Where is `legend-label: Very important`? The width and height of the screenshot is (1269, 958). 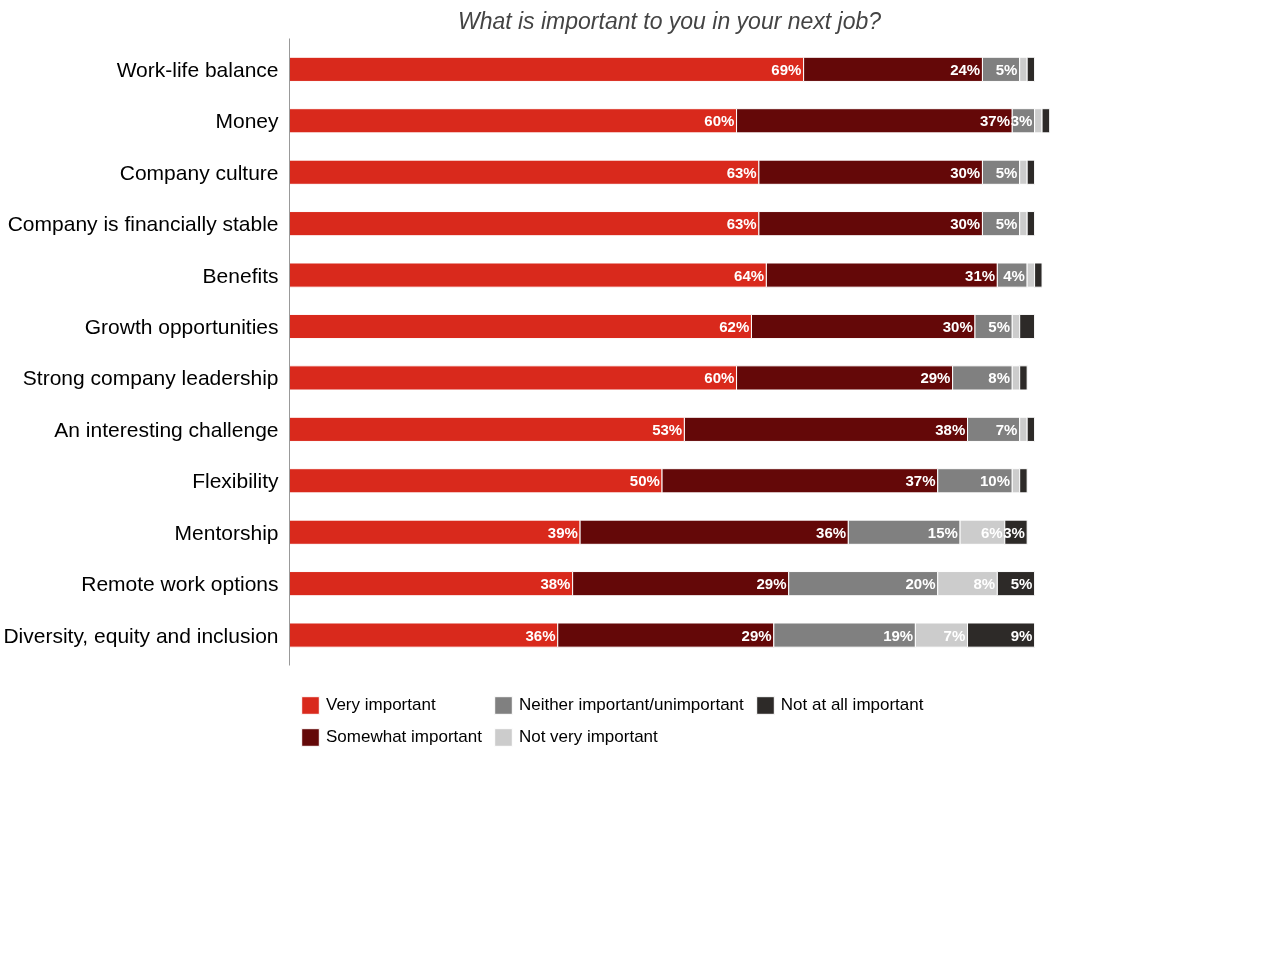
legend-label: Very important is located at coordinates (381, 705).